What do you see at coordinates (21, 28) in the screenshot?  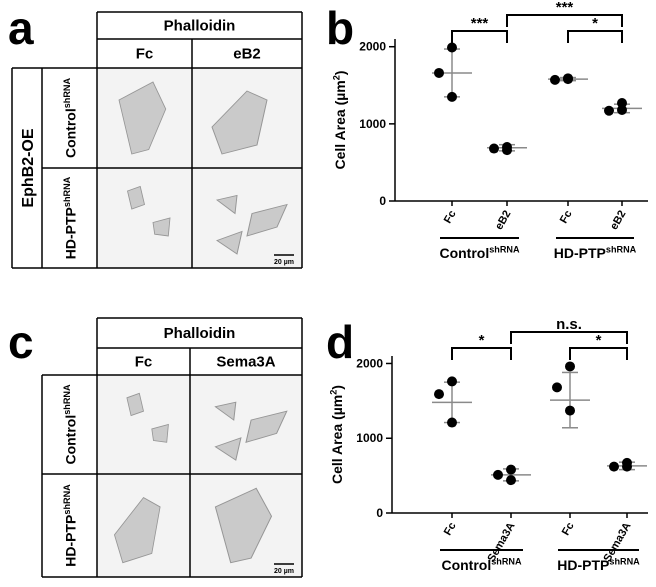 I see `panel-letter: a` at bounding box center [21, 28].